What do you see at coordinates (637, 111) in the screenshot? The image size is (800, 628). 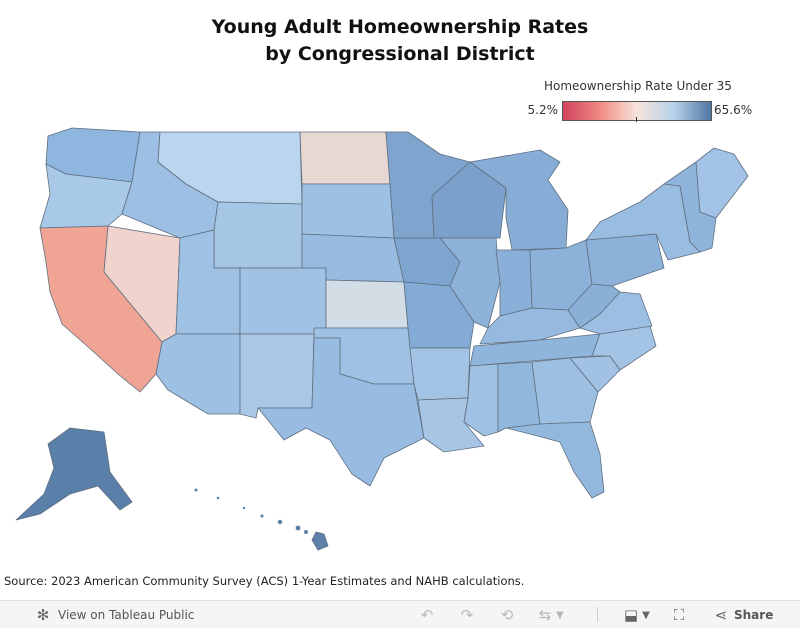 I see `legend-color-ramp` at bounding box center [637, 111].